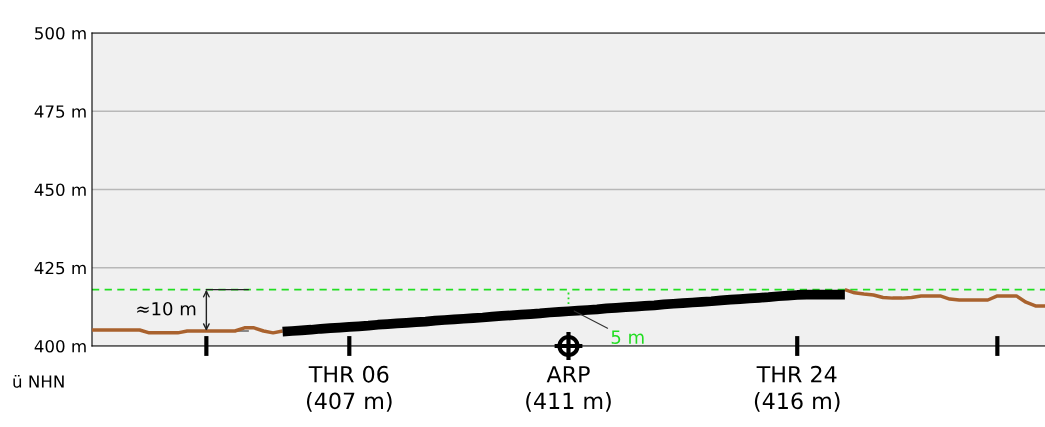 Image resolution: width=1045 pixels, height=427 pixels. Describe the element at coordinates (944, 297) in the screenshot. I see `line-series` at that location.